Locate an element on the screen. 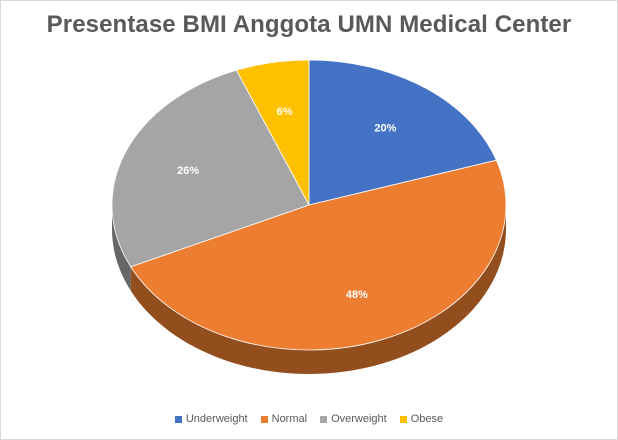 The height and width of the screenshot is (440, 618). legend-item-obese: Obese is located at coordinates (421, 419).